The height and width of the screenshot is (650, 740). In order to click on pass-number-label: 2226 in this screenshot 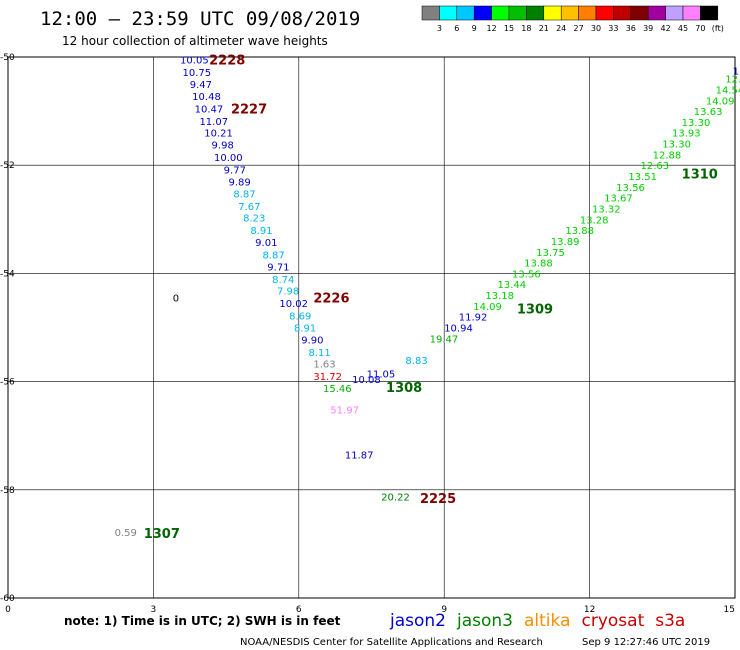, I will do `click(331, 299)`.